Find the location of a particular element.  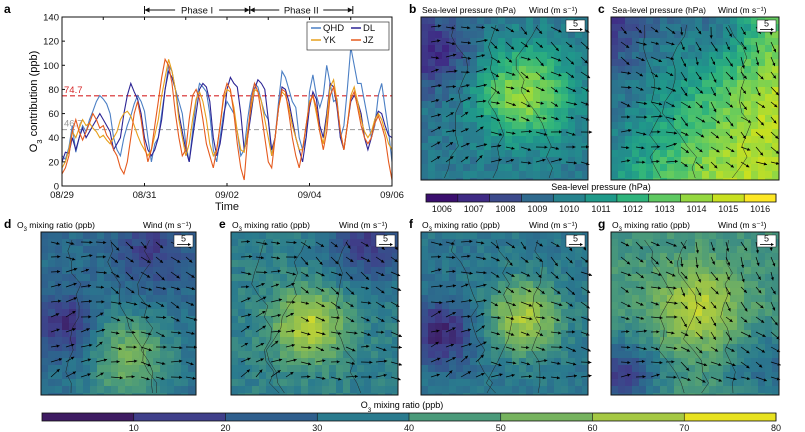

phase-label: Phase II is located at coordinates (301, 11).